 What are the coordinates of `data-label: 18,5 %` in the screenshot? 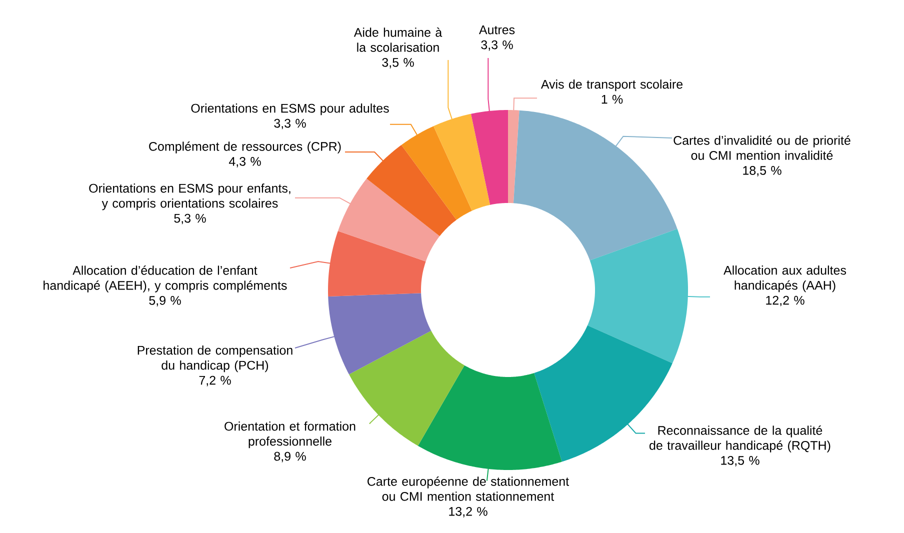 It's located at (762, 171).